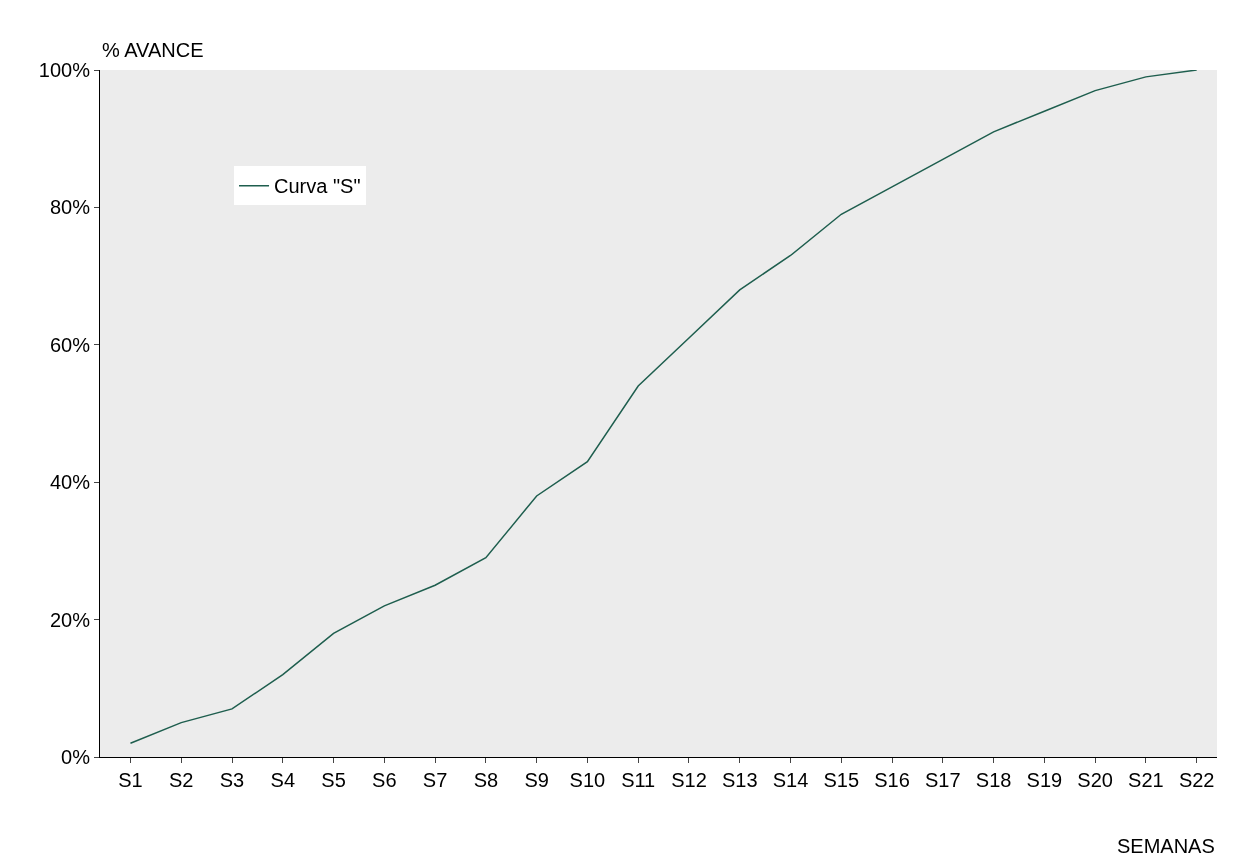 This screenshot has height=857, width=1257. I want to click on x-tick-label: S20, so click(1095, 780).